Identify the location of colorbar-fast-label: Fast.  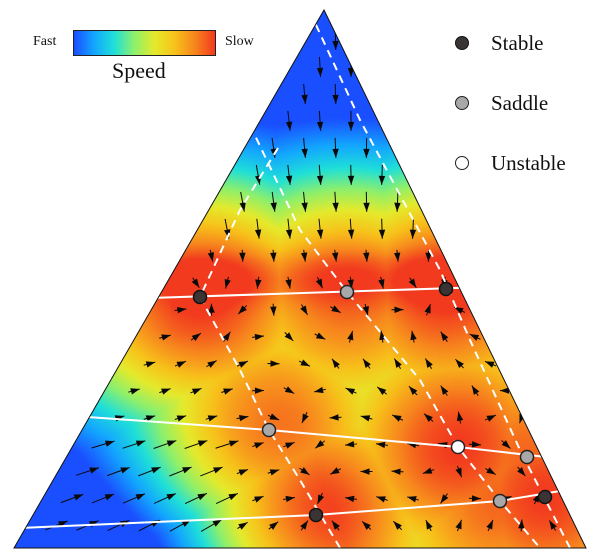
(45, 41).